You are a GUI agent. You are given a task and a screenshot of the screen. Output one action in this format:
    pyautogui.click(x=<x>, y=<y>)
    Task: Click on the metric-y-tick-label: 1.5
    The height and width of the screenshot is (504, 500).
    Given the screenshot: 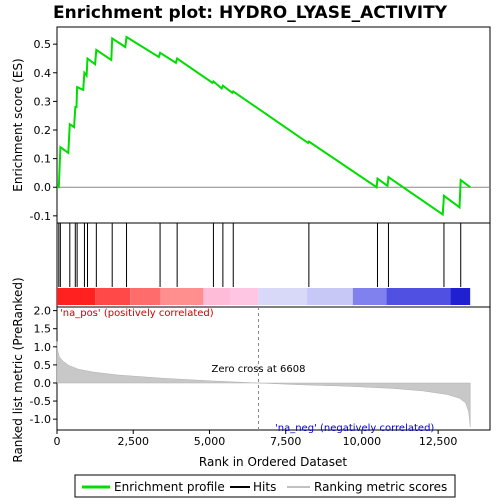 What is the action you would take?
    pyautogui.click(x=43, y=329)
    